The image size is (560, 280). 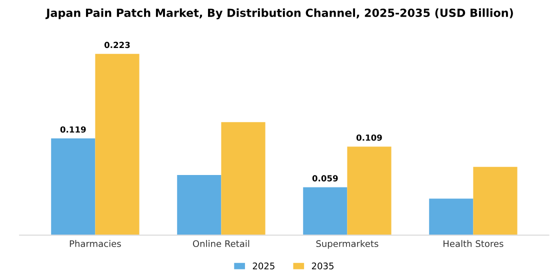 What do you see at coordinates (325, 178) in the screenshot?
I see `data-label: 0.059` at bounding box center [325, 178].